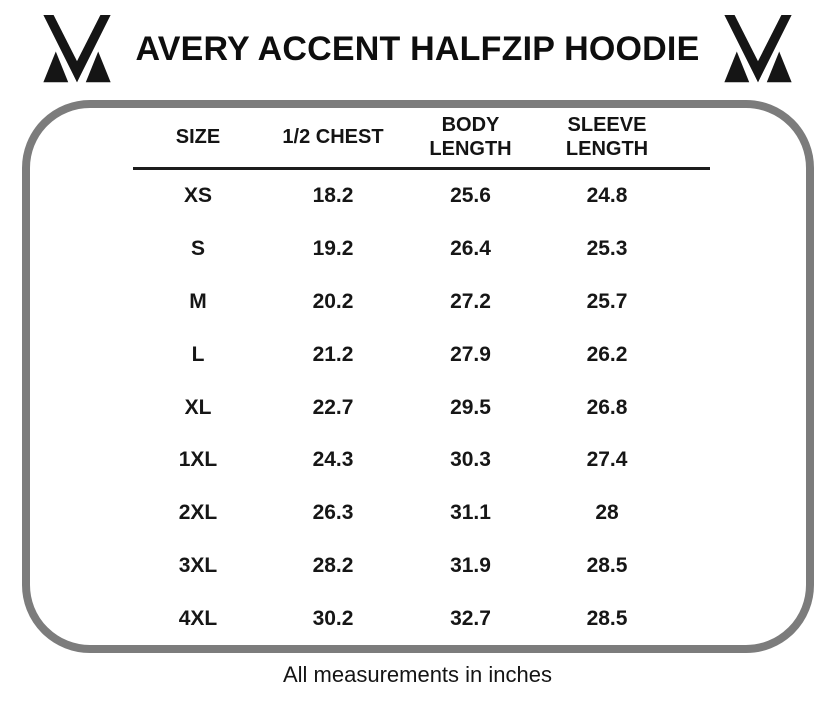  What do you see at coordinates (198, 460) in the screenshot?
I see `size-cell: 1XL` at bounding box center [198, 460].